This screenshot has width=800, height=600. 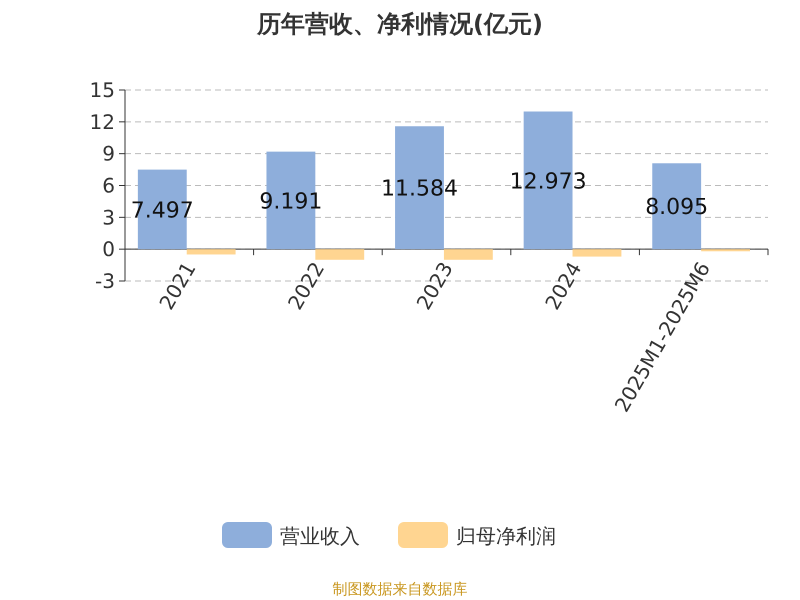 What do you see at coordinates (320, 536) in the screenshot?
I see `legend-label: 营业收入` at bounding box center [320, 536].